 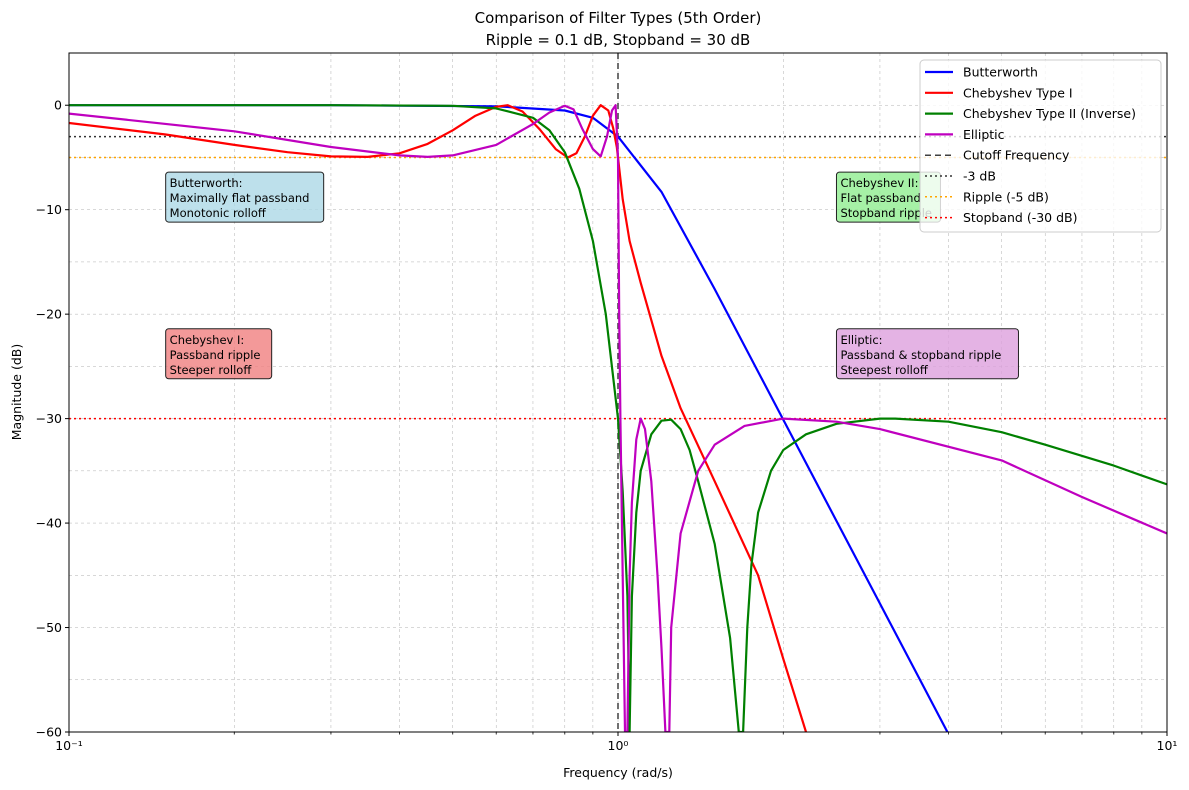 What do you see at coordinates (1016, 155) in the screenshot?
I see `legend-label: Cutoff Frequency` at bounding box center [1016, 155].